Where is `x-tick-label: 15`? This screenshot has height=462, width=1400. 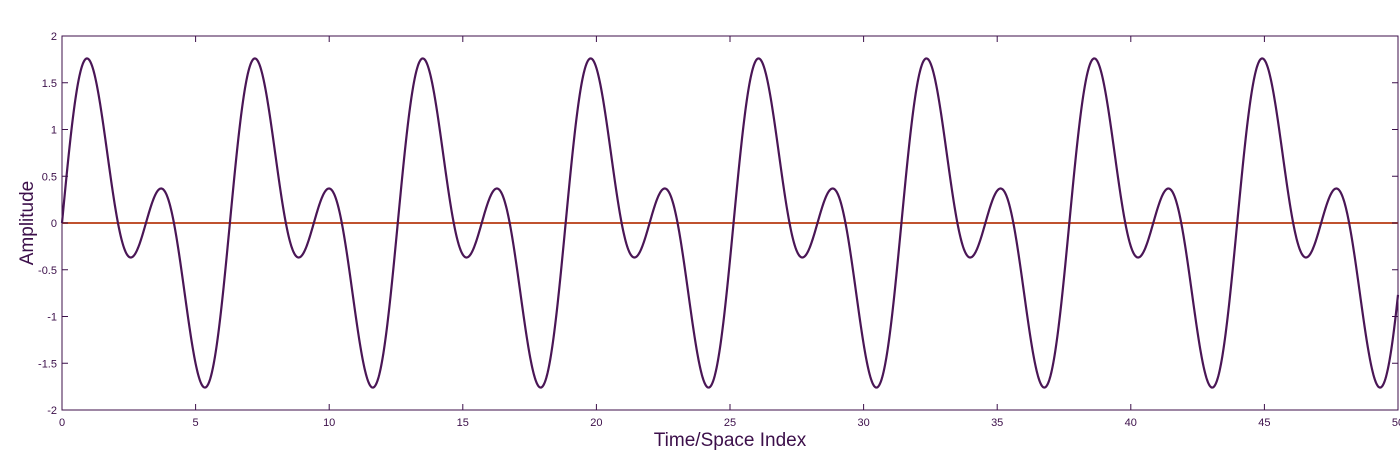 x-tick-label: 15 is located at coordinates (463, 423).